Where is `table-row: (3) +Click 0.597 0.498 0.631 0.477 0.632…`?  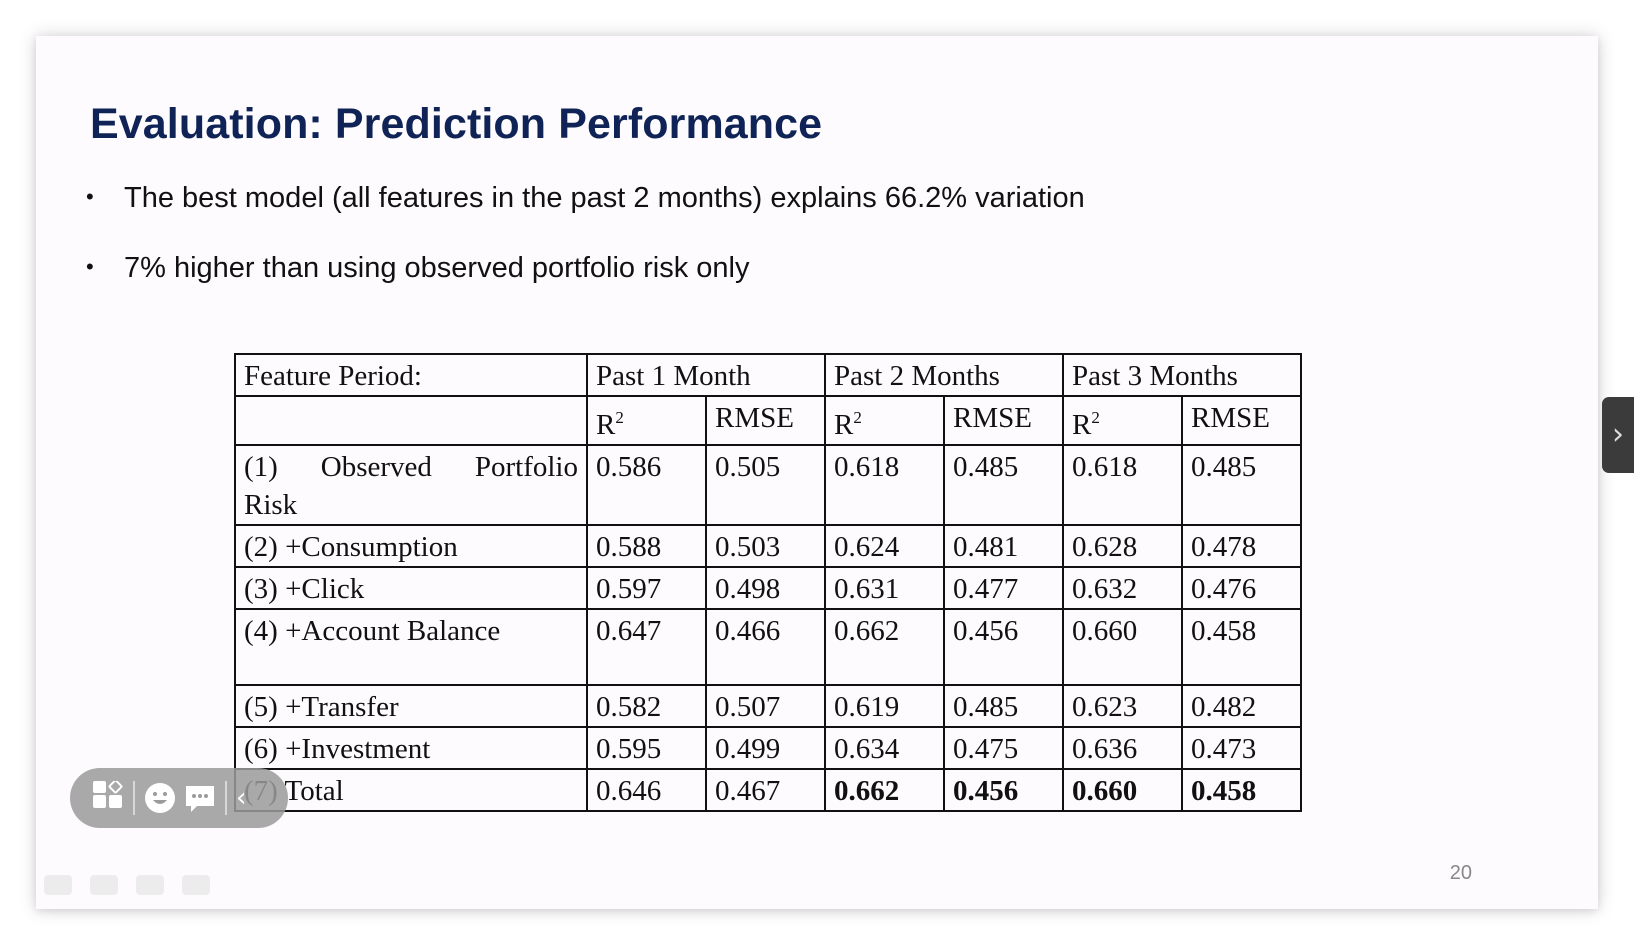 table-row: (3) +Click 0.597 0.498 0.631 0.477 0.632… is located at coordinates (768, 588).